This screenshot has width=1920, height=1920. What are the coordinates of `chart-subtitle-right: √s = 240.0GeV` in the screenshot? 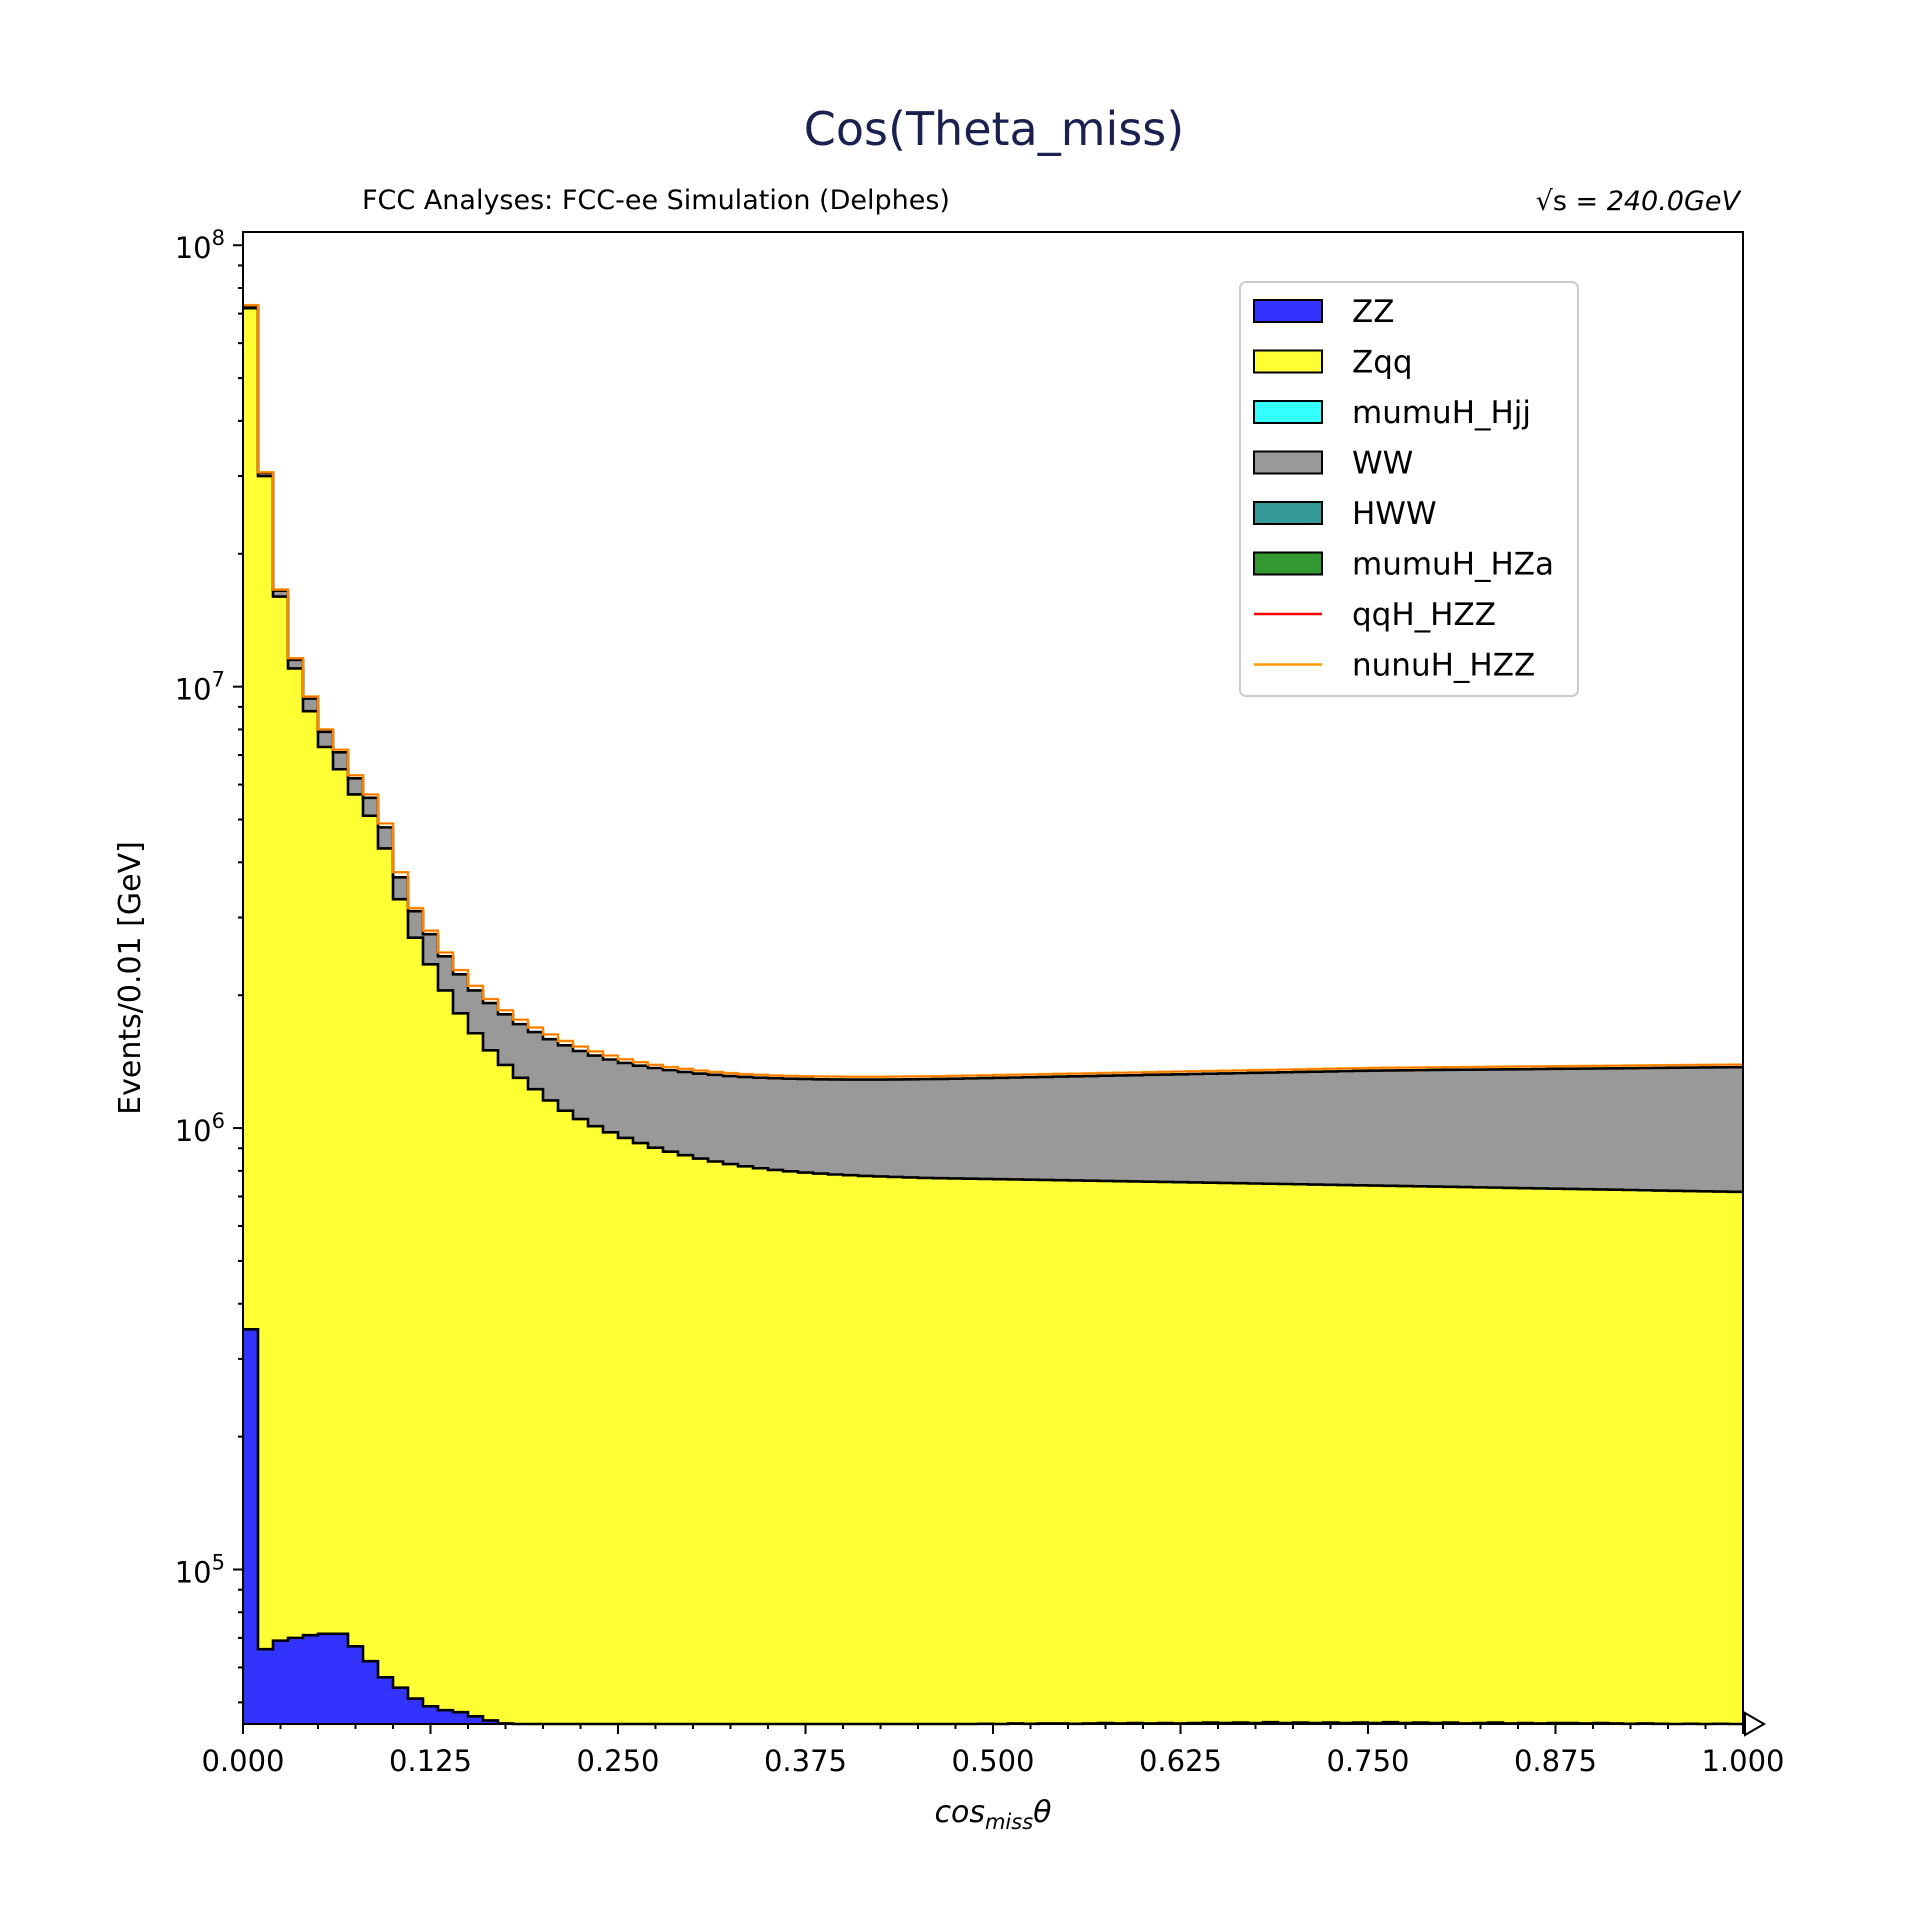 It's located at (1639, 201).